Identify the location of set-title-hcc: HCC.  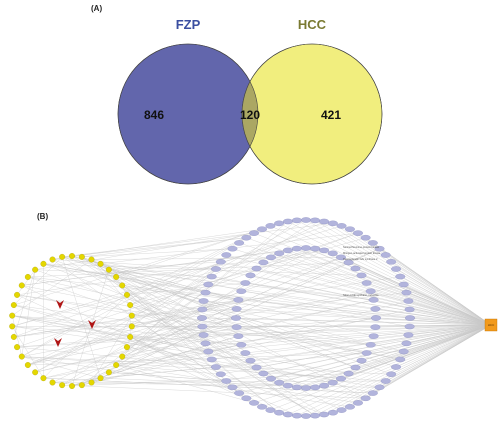
(312, 24).